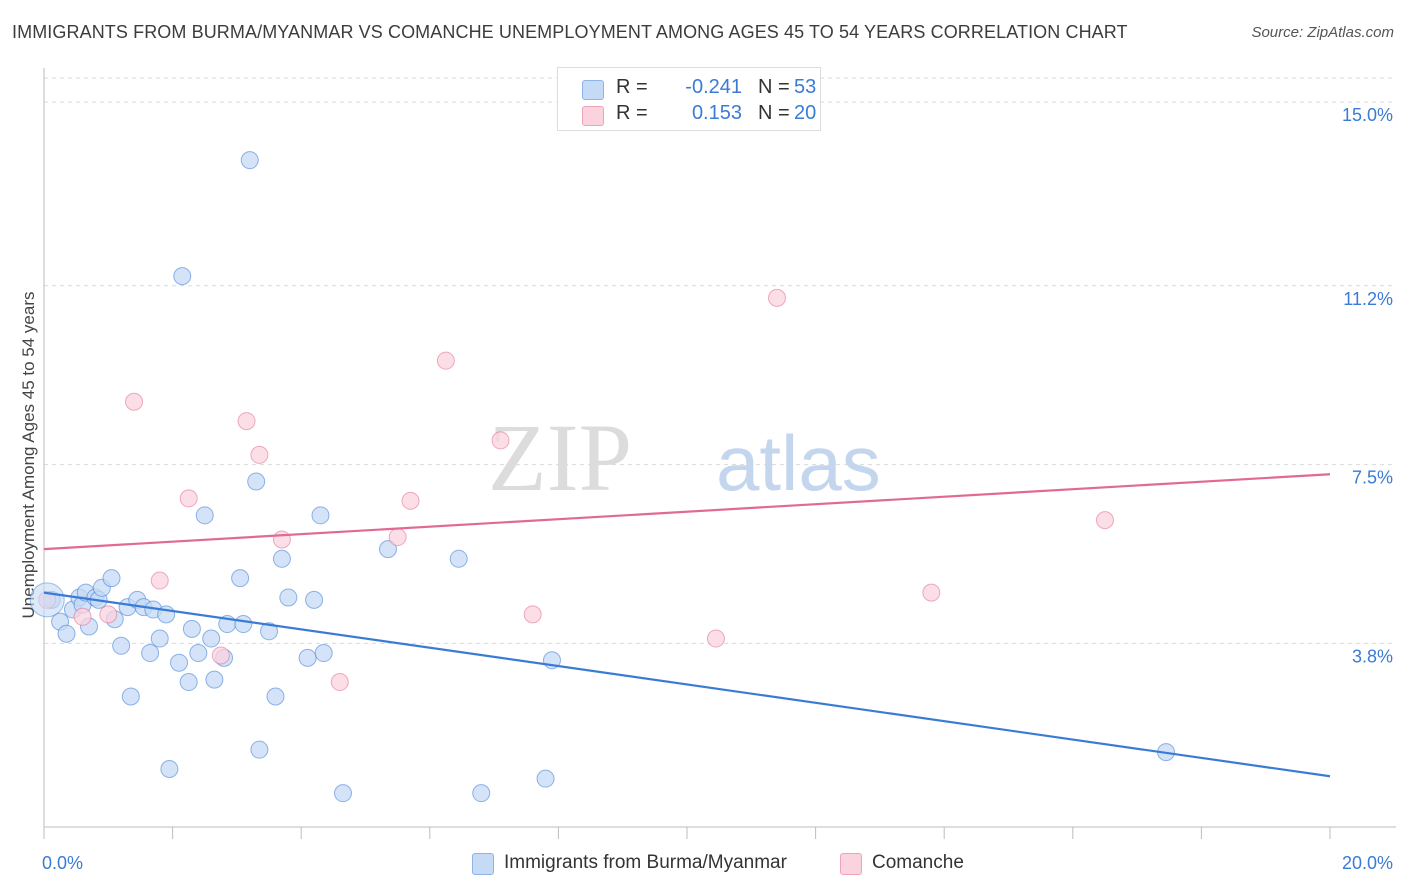  Describe the element at coordinates (805, 87) in the screenshot. I see `n-value: 53` at that location.